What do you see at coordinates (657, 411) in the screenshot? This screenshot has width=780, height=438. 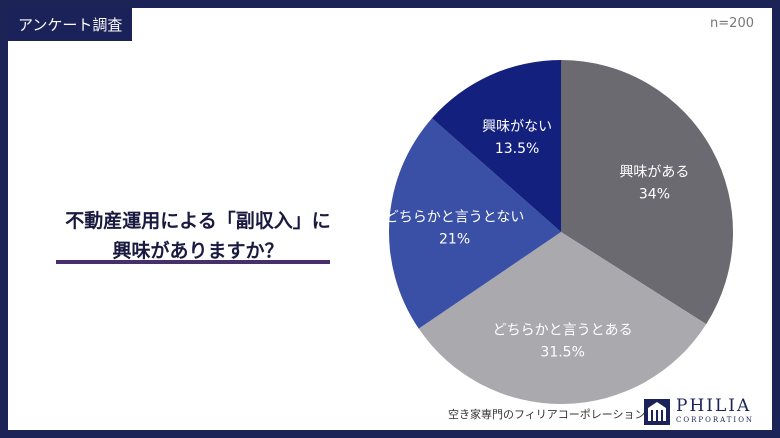 I see `building-logo-icon` at bounding box center [657, 411].